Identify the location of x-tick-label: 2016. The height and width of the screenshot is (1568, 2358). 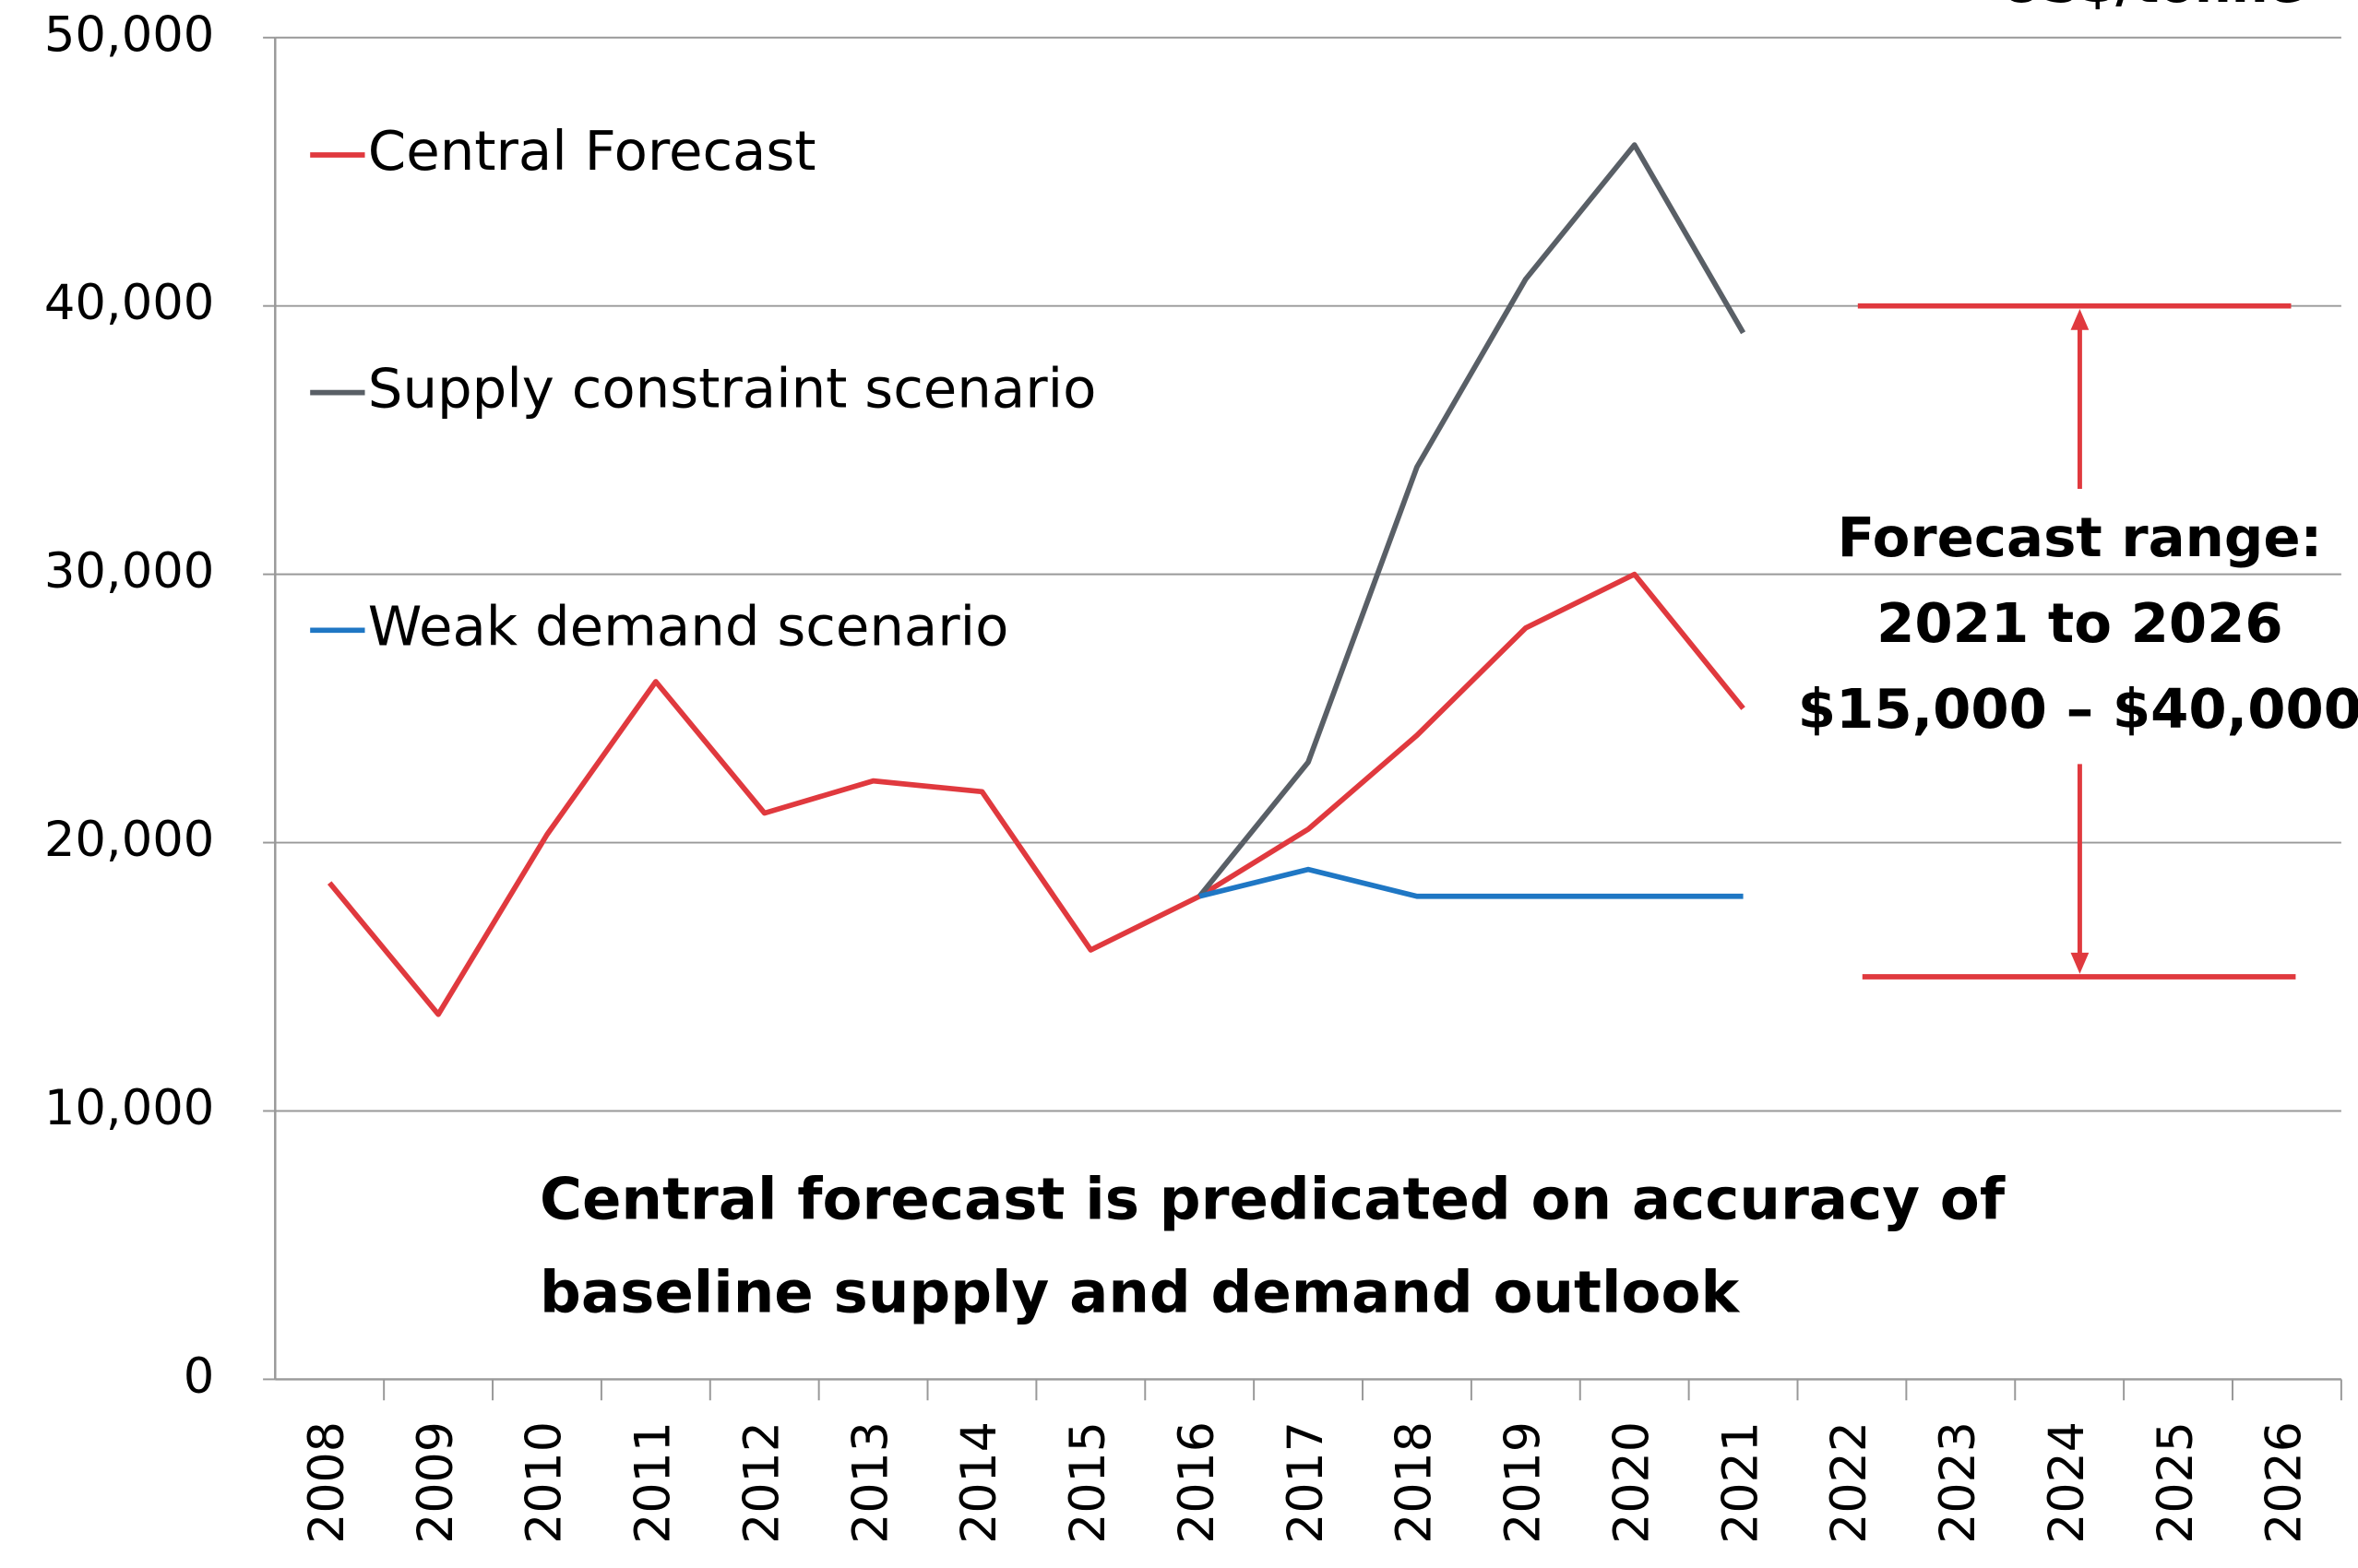
(1197, 1482).